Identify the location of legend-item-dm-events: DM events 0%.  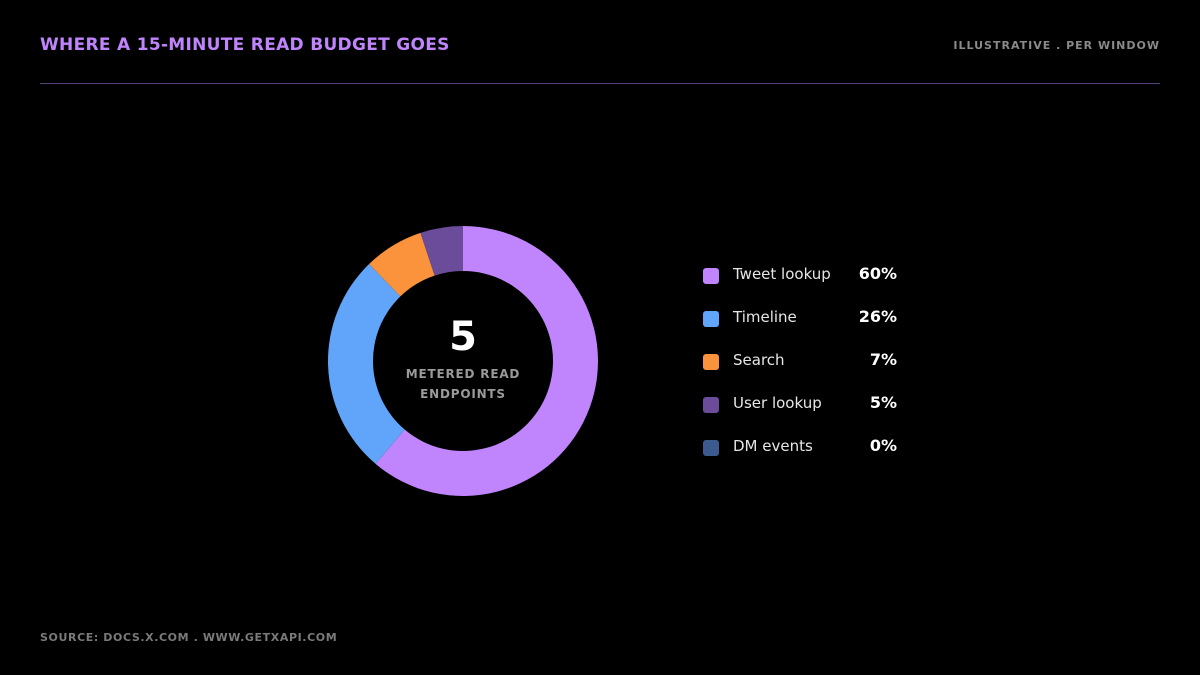
(803, 453).